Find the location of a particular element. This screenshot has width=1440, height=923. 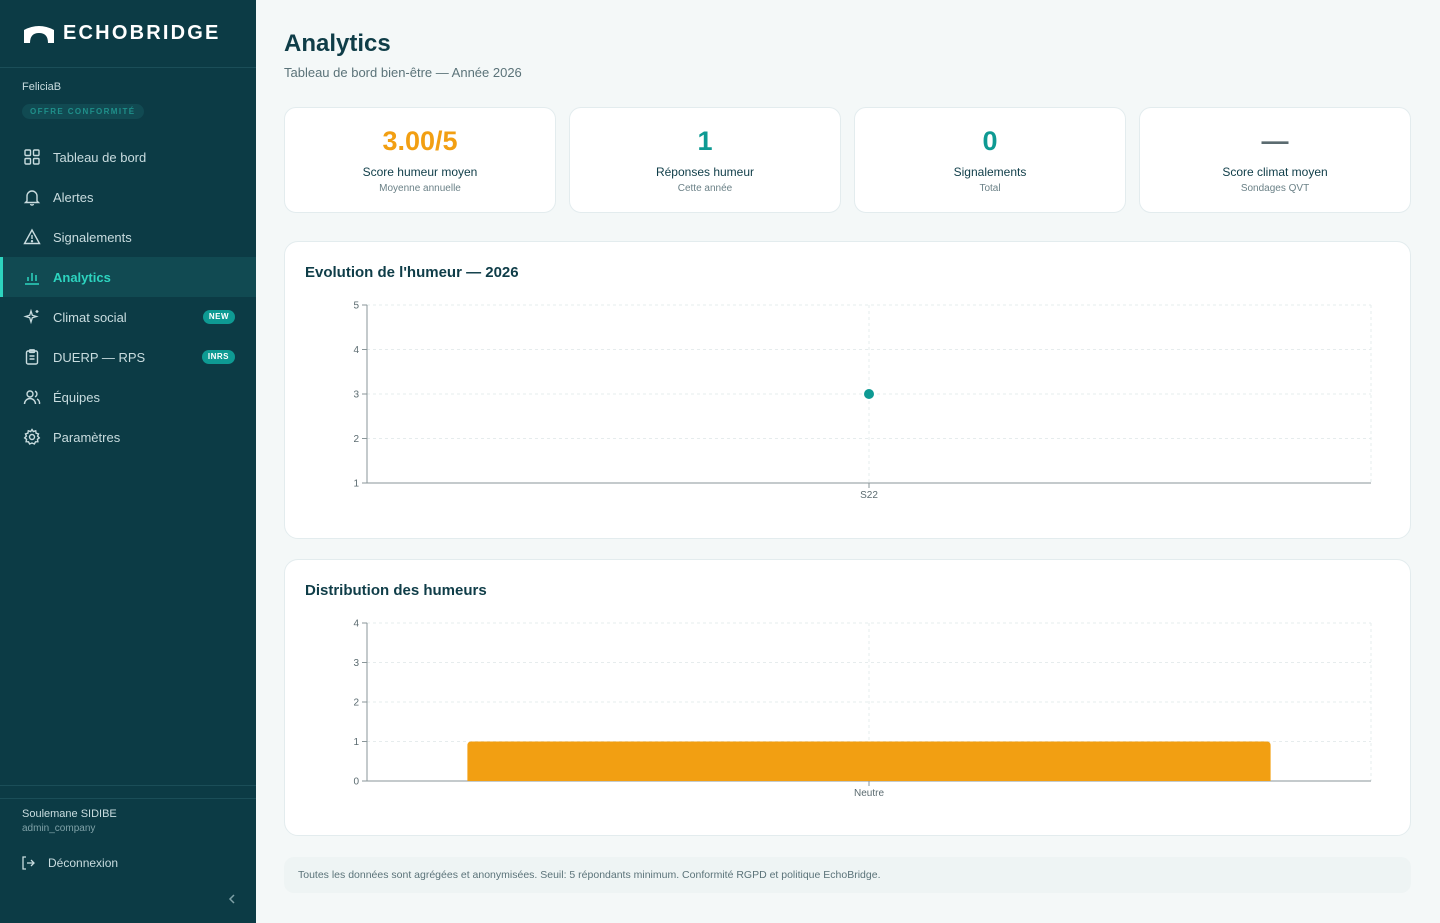

kpi-label: Signalements is located at coordinates (990, 172).